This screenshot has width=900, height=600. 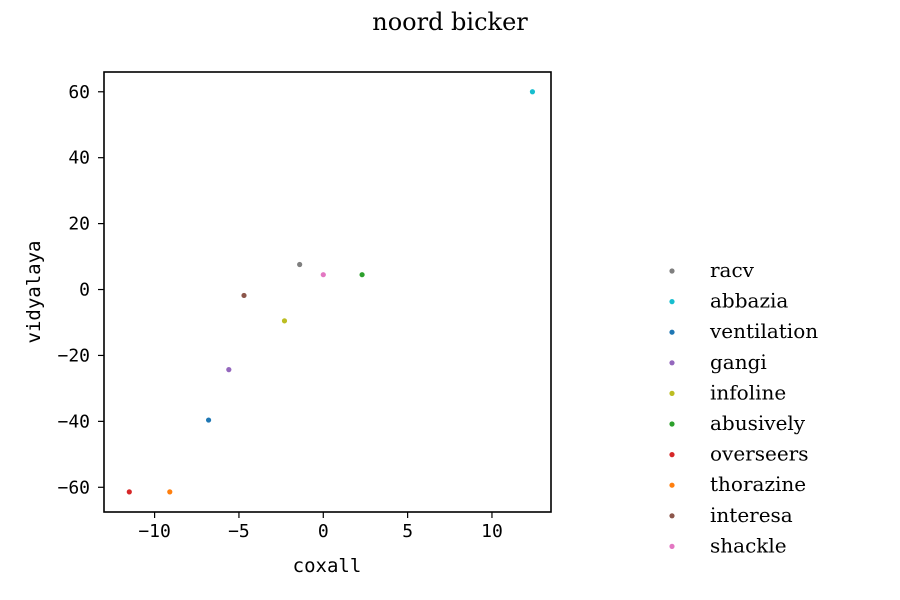 What do you see at coordinates (672, 455) in the screenshot?
I see `legend-marker-overseers` at bounding box center [672, 455].